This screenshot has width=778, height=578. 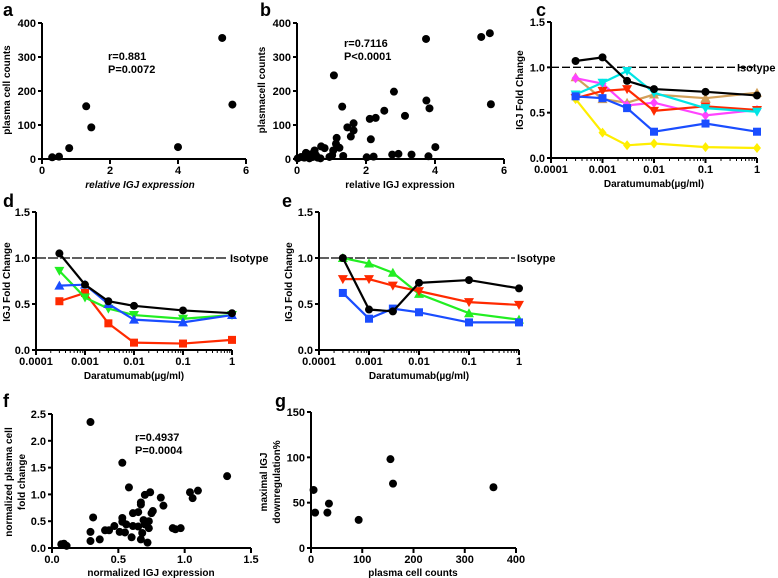 I want to click on x-tick-label: 0.01, so click(x=653, y=170).